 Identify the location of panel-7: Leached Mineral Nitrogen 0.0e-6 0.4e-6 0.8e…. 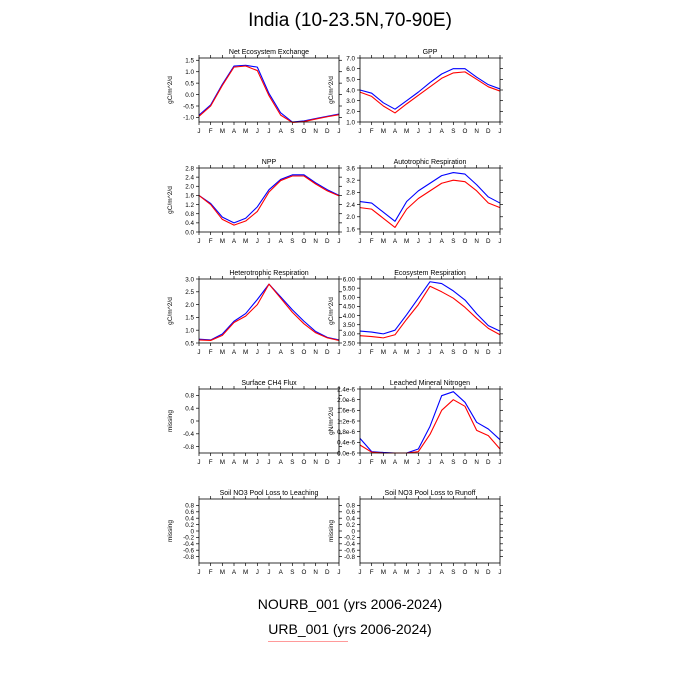
(415, 423).